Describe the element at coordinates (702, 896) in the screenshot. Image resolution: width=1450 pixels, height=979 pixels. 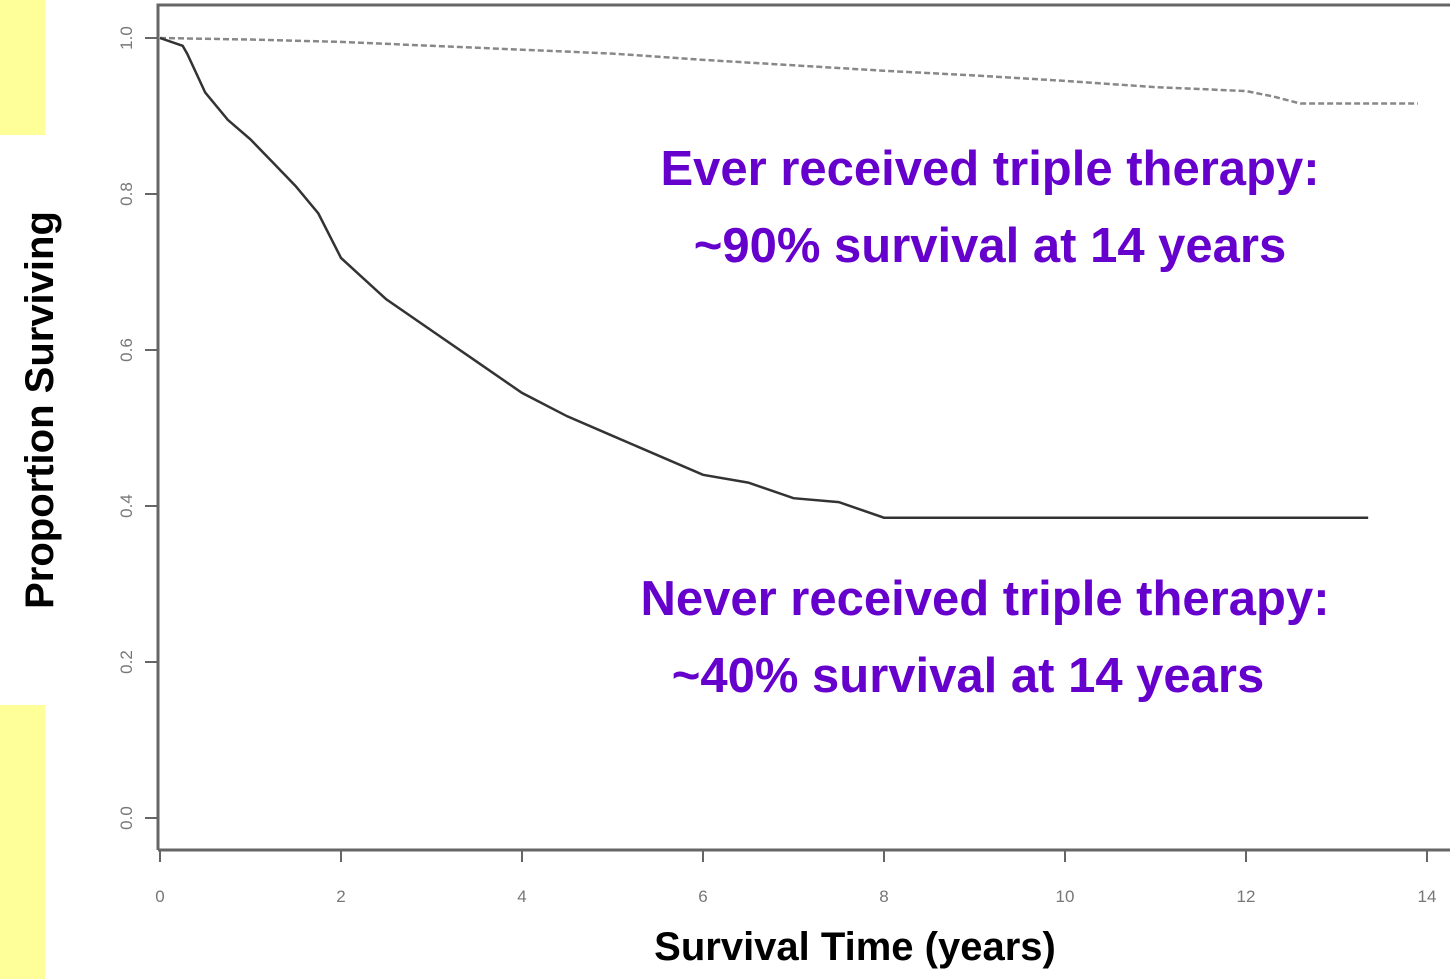
I see `x-tick-label: 6` at that location.